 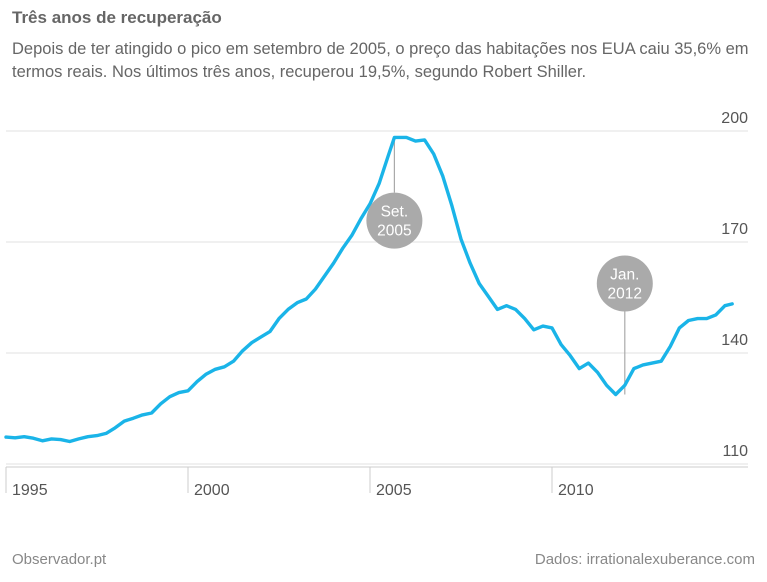 I want to click on data-source: Dados: irrationalexuberance.com, so click(x=644, y=559).